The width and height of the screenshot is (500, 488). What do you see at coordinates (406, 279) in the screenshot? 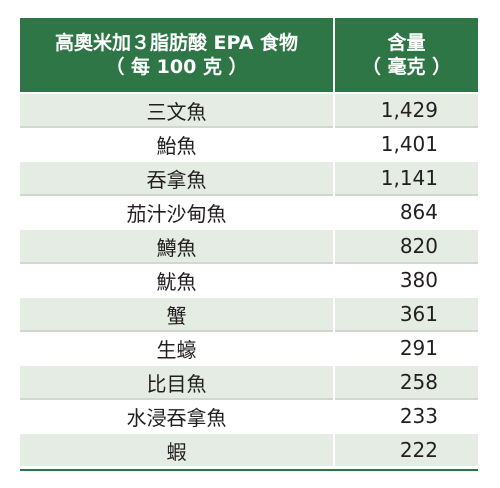
I see `epa-amount-cell: 380` at bounding box center [406, 279].